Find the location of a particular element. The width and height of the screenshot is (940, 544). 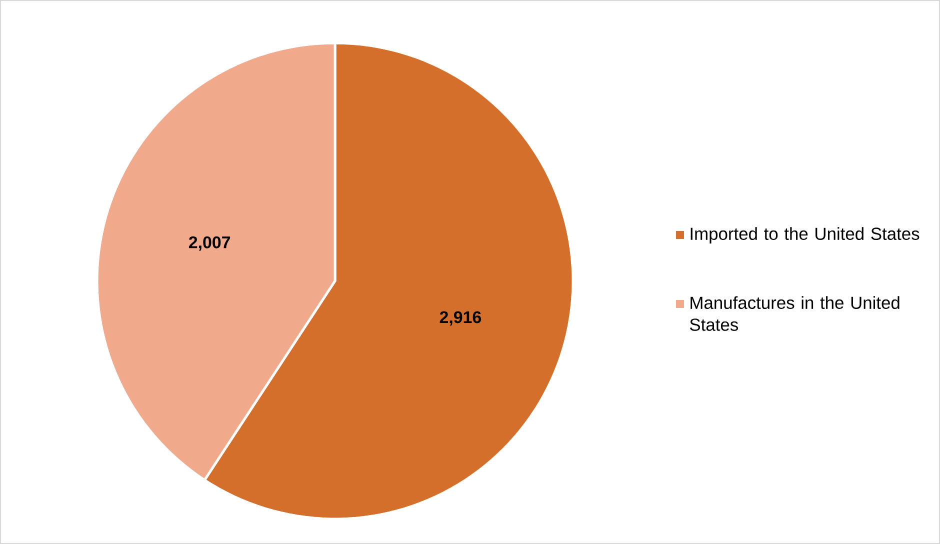

data-label: 2,007 is located at coordinates (209, 243).